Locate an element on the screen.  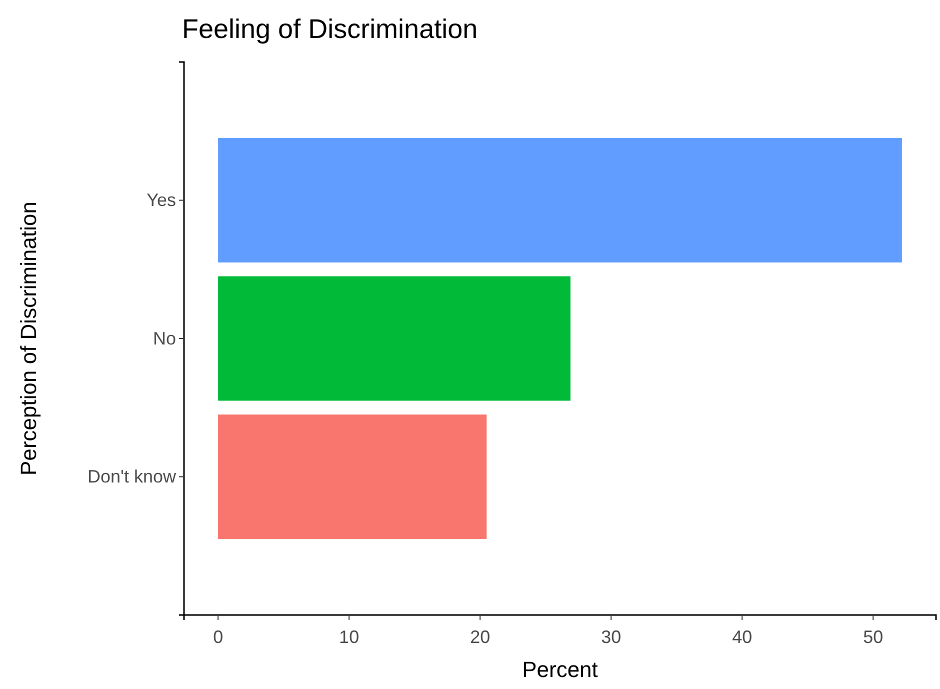
y-tick-label: Don't know is located at coordinates (132, 476).